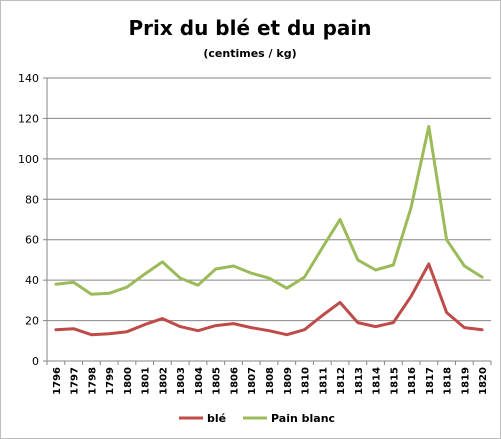  I want to click on x-tick-label: 1815, so click(394, 381).